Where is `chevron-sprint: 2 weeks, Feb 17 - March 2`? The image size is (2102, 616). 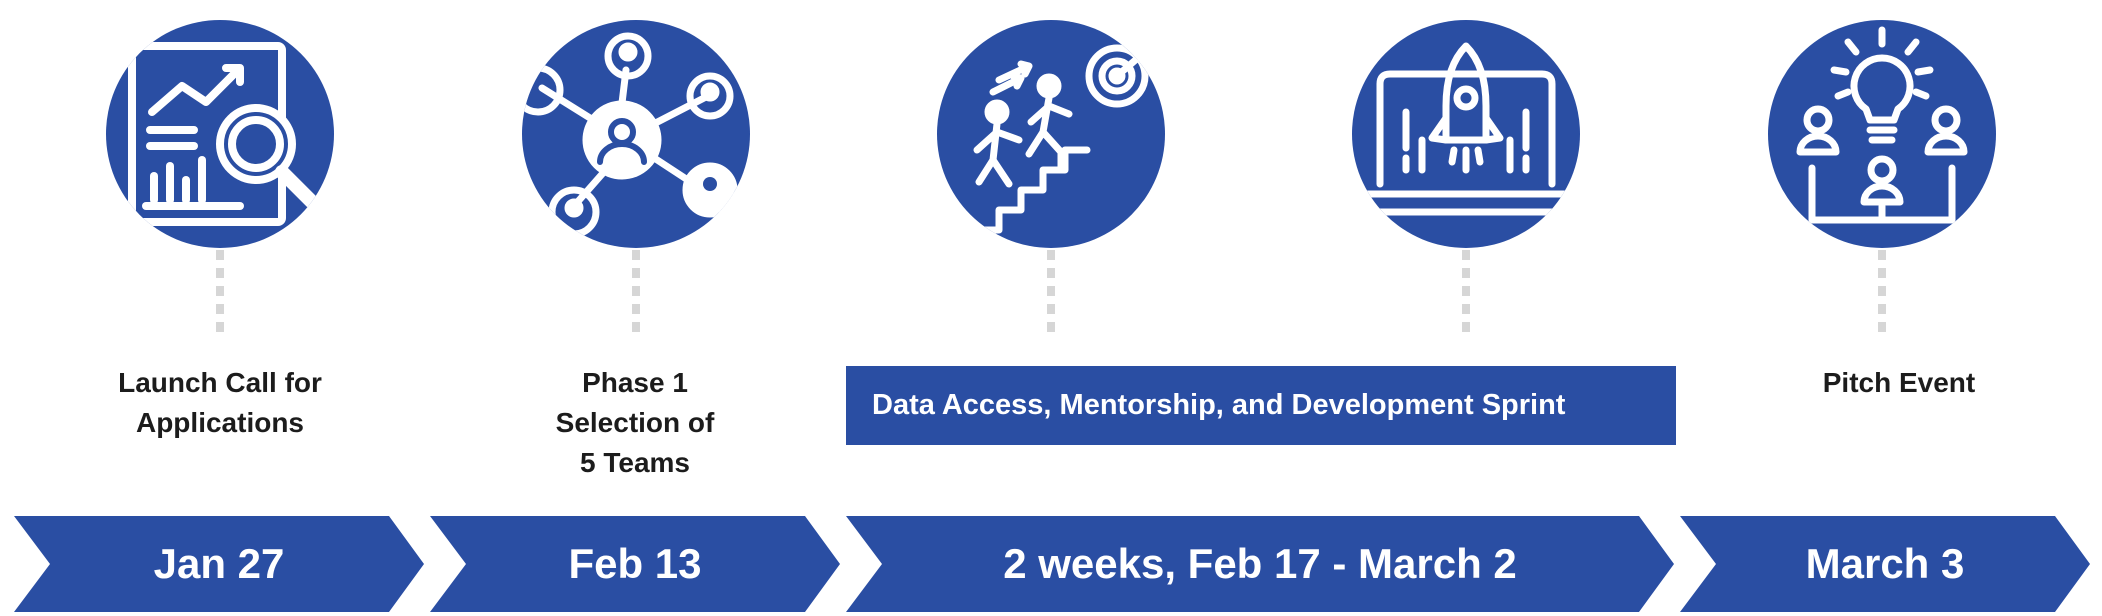 chevron-sprint: 2 weeks, Feb 17 - March 2 is located at coordinates (1260, 564).